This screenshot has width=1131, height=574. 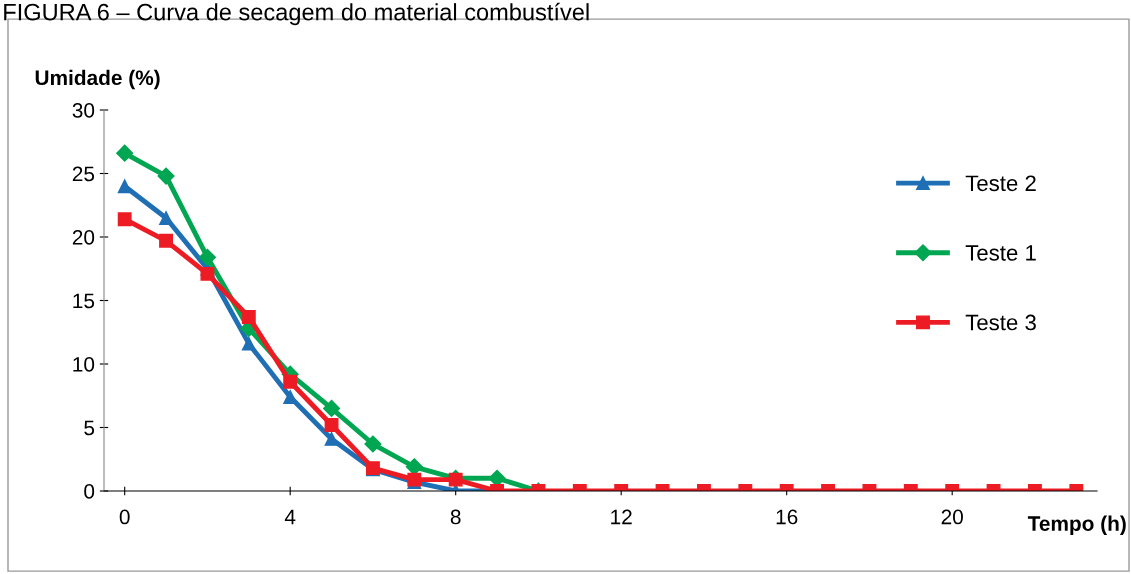 I want to click on x-tick-label: 4, so click(x=290, y=517).